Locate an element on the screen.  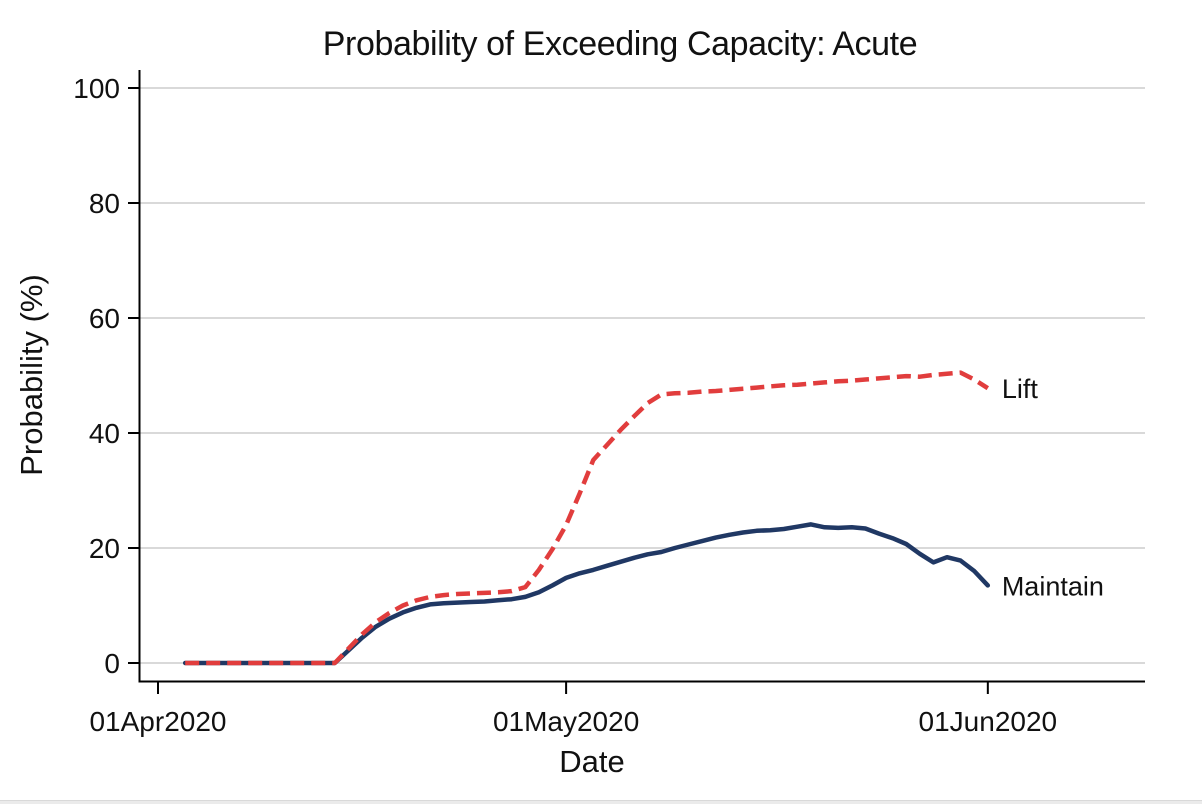
x-tick-label-01May2020: 01May2020 is located at coordinates (566, 721).